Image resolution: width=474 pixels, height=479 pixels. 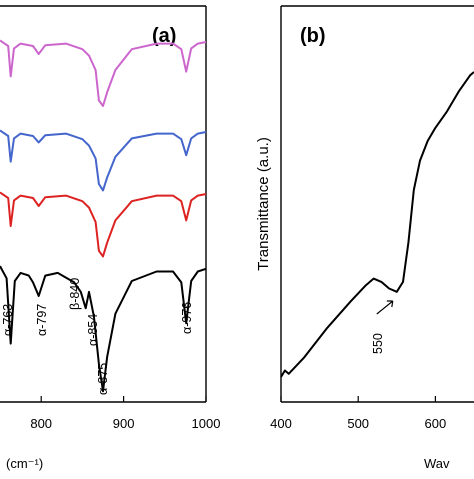 What do you see at coordinates (103, 224) in the screenshot?
I see `panel-a-series-3-line` at bounding box center [103, 224].